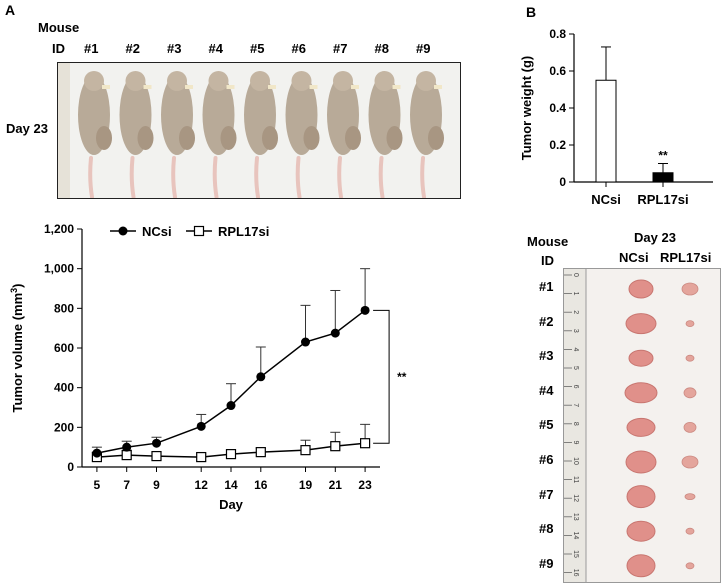  What do you see at coordinates (546, 390) in the screenshot?
I see `row-id-4: #4` at bounding box center [546, 390].